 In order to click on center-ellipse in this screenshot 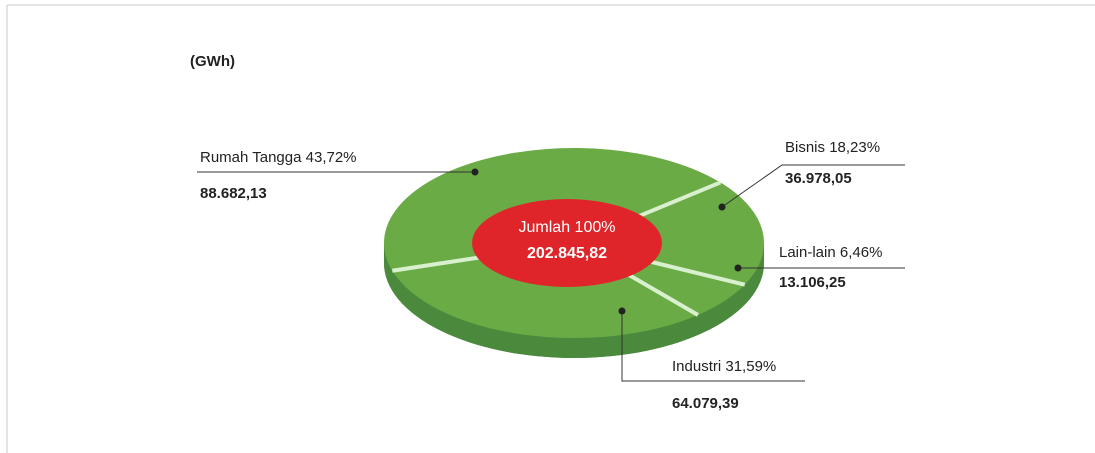, I will do `click(567, 243)`.